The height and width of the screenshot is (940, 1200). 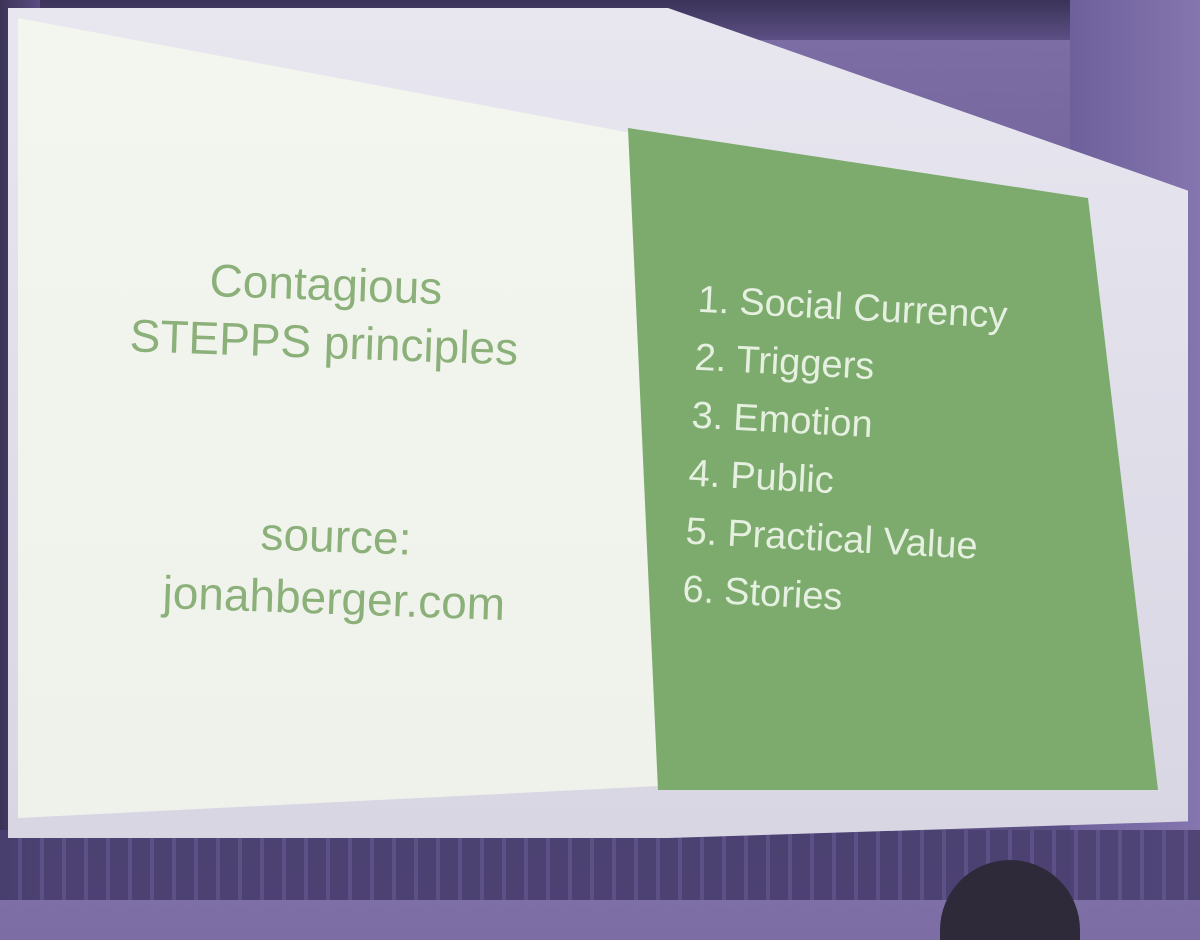 What do you see at coordinates (803, 421) in the screenshot?
I see `list-label: Emotion` at bounding box center [803, 421].